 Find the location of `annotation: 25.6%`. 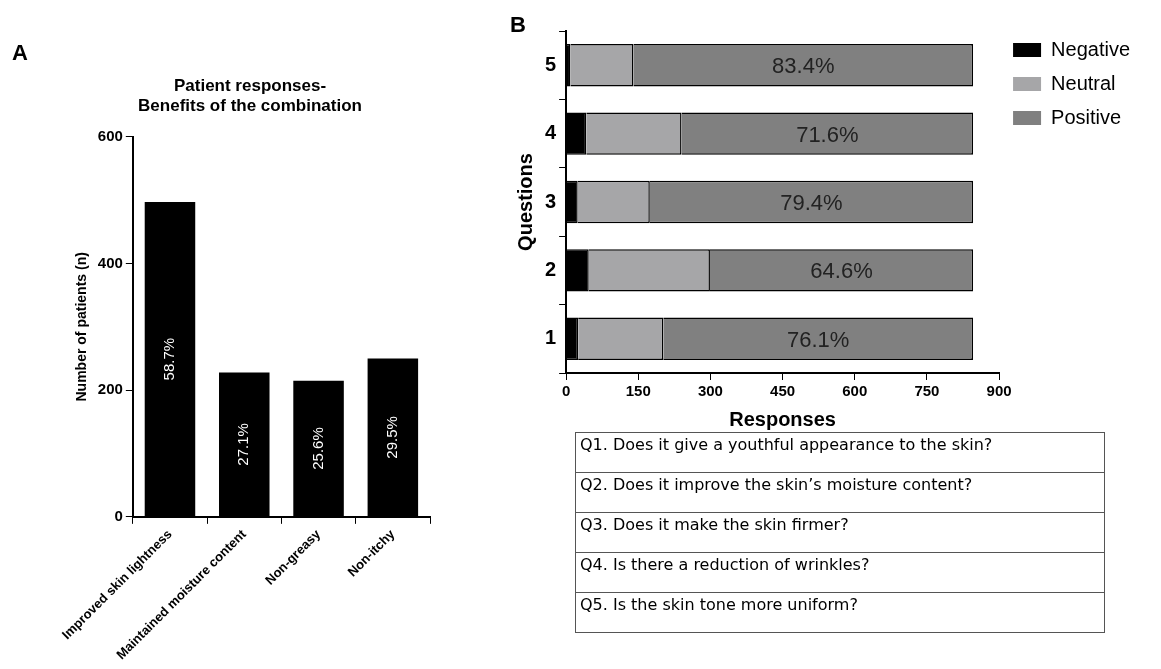

annotation: 25.6% is located at coordinates (317, 448).